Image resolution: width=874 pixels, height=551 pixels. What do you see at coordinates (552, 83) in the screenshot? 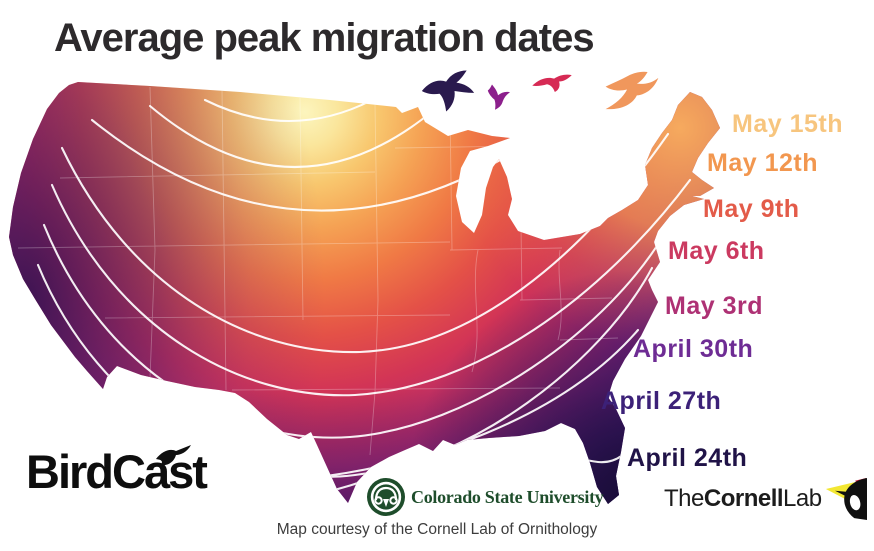
I see `gliding-bird-icon` at bounding box center [552, 83].